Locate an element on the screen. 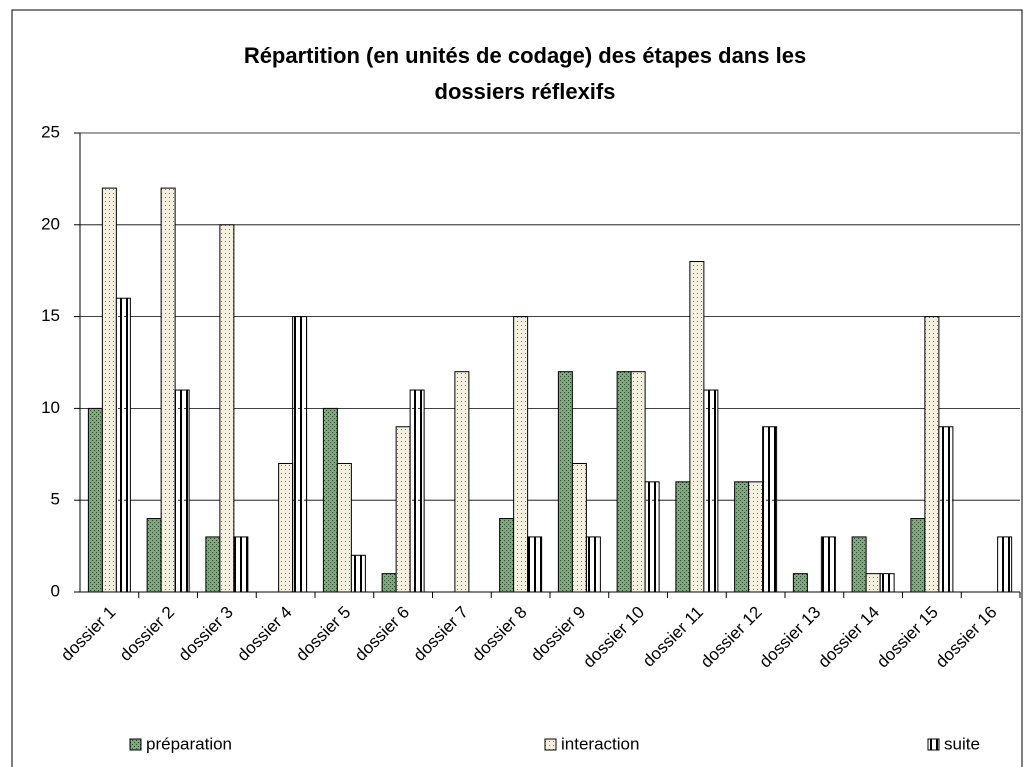  x-tick-label: dossier 13 is located at coordinates (789, 637).